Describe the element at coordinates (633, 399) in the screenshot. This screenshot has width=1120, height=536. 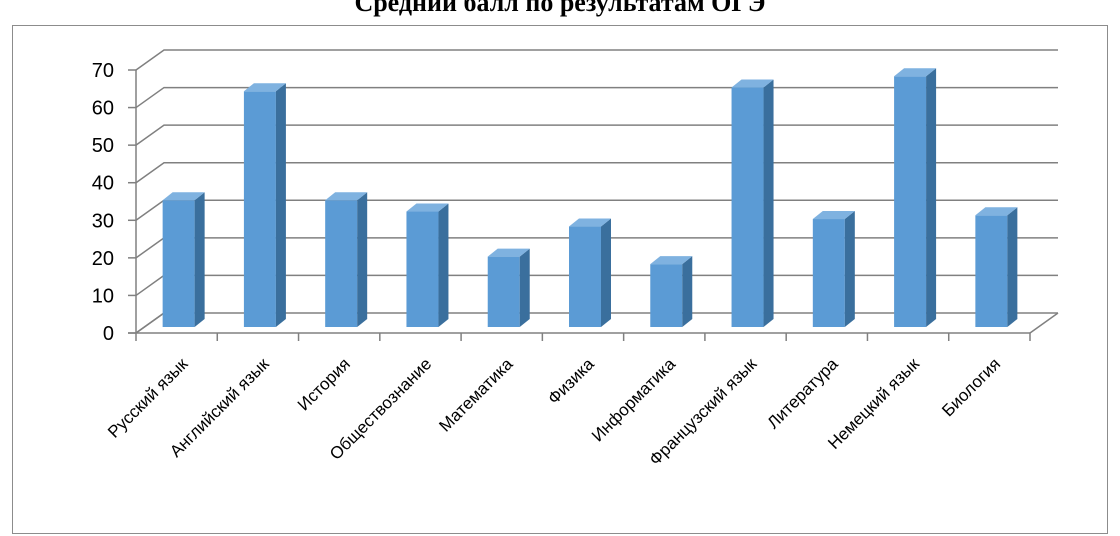
I see `x-category-label: Информатика` at that location.